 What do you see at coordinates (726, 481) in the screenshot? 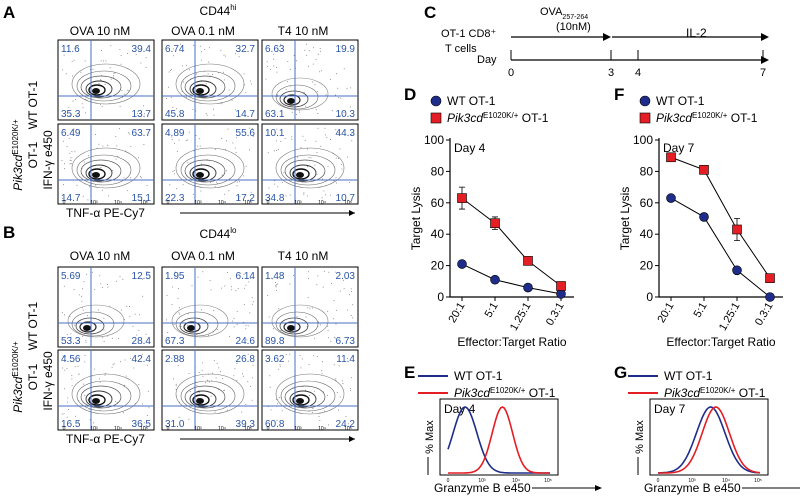
I see `x-tick-label: 10⁴` at bounding box center [726, 481].